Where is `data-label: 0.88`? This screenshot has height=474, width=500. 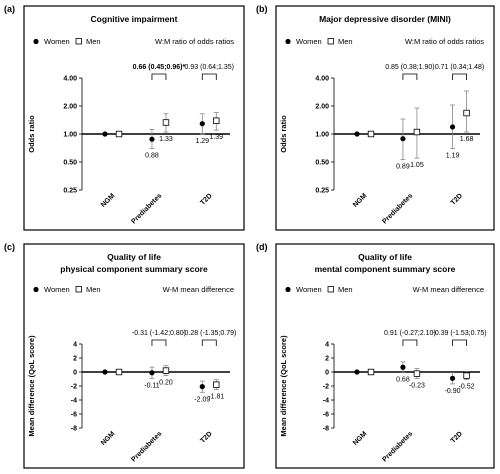
data-label: 0.88 is located at coordinates (152, 155).